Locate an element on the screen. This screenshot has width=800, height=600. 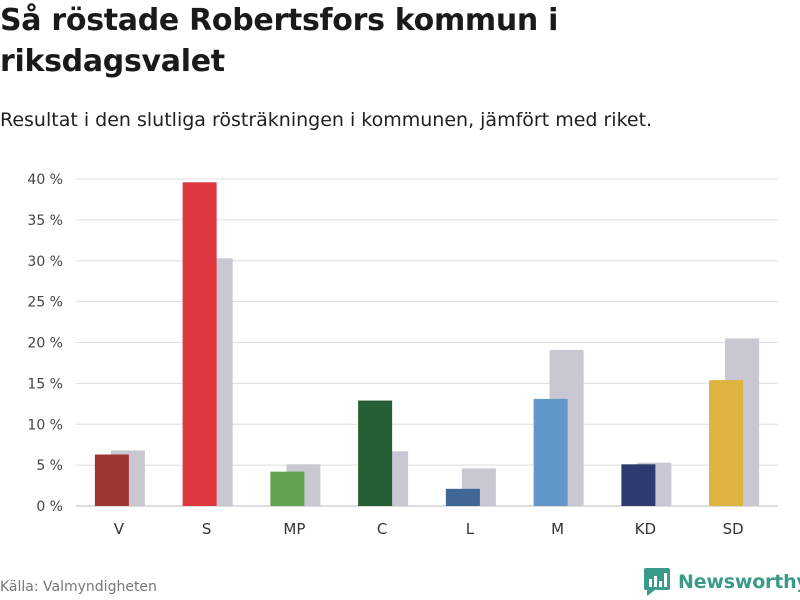
y-tick-label: 20 % is located at coordinates (45, 344).